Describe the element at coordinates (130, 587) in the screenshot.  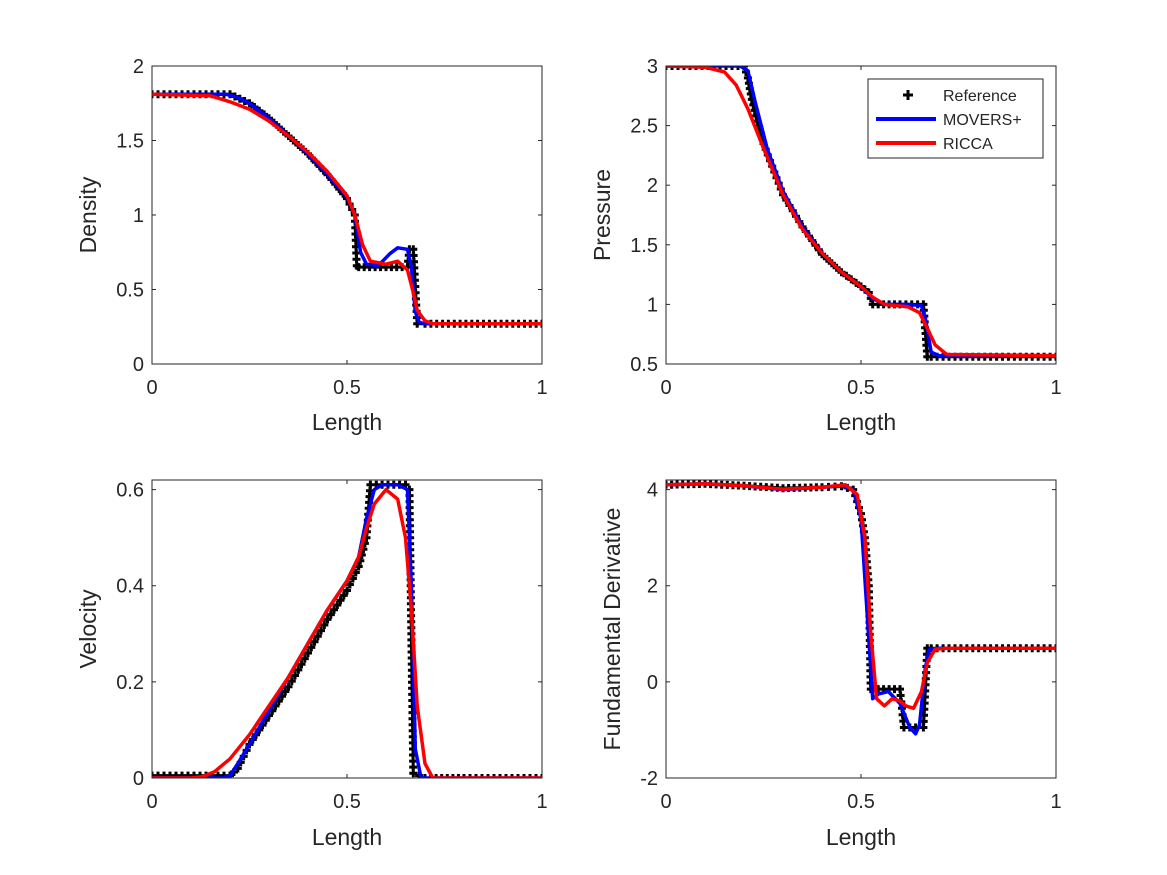
I see `ytick-label-velocity: 0.4` at that location.